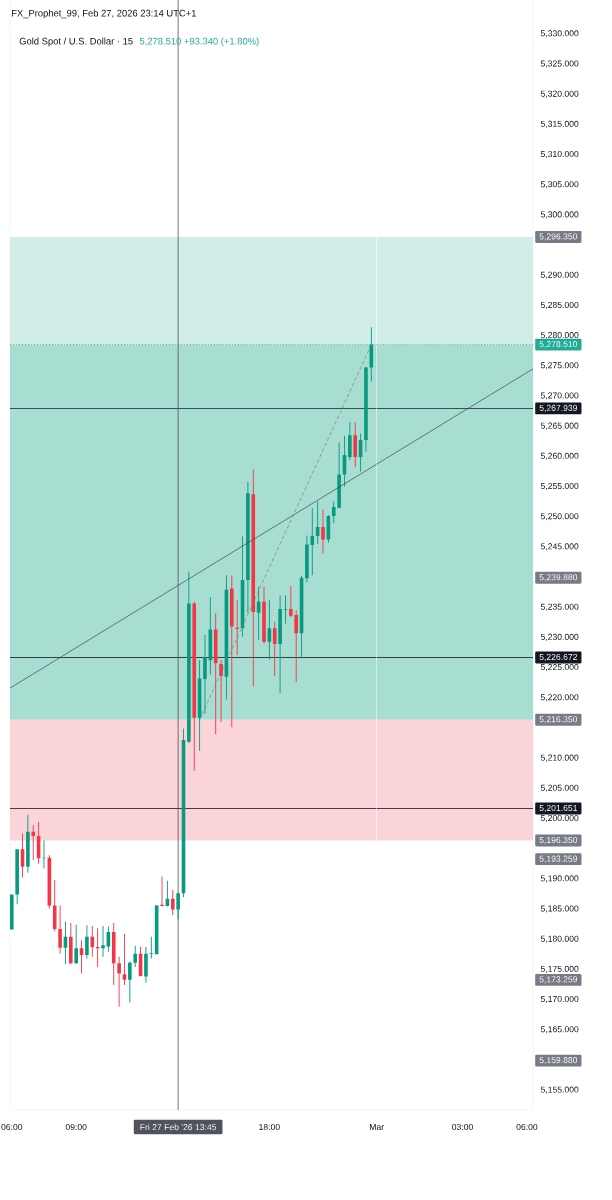 The image size is (612, 1200). I want to click on y-tick-label: 5,205.000, so click(559, 788).